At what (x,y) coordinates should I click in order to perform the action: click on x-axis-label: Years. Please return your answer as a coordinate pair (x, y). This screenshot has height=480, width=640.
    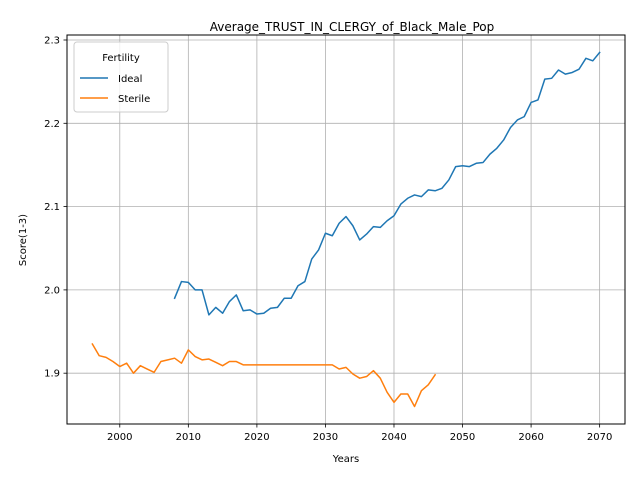
    Looking at the image, I should click on (345, 459).